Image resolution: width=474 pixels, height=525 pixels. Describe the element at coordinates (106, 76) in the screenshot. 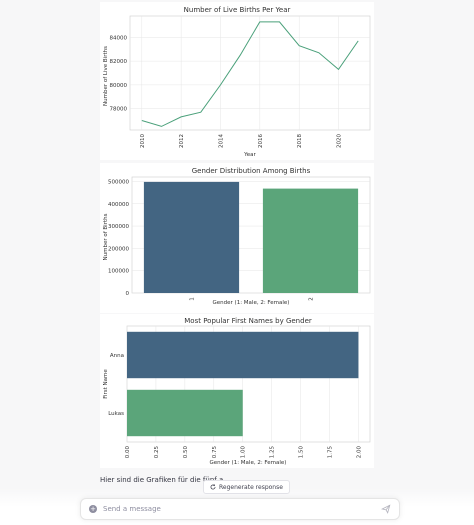

I see `y-axis-label: Number of Live Births` at that location.